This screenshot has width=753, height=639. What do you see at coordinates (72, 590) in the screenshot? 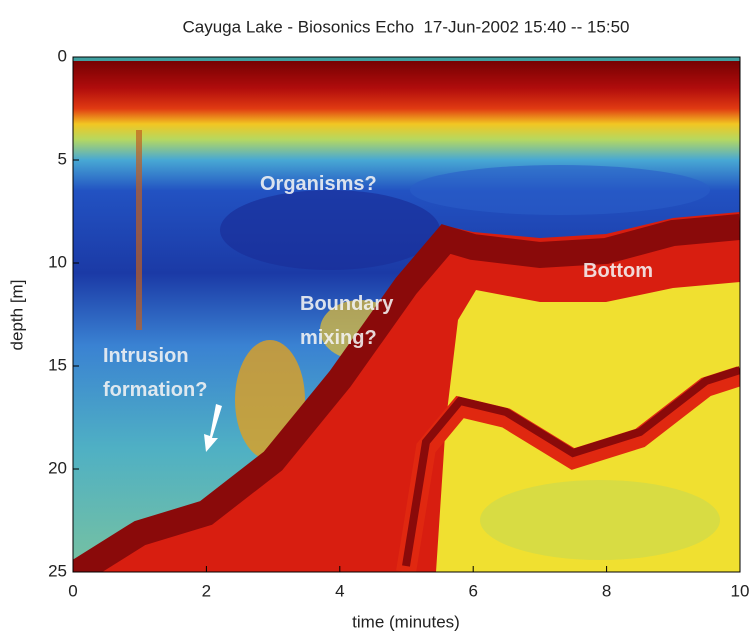
I see `x-tick-label: 0` at bounding box center [72, 590].